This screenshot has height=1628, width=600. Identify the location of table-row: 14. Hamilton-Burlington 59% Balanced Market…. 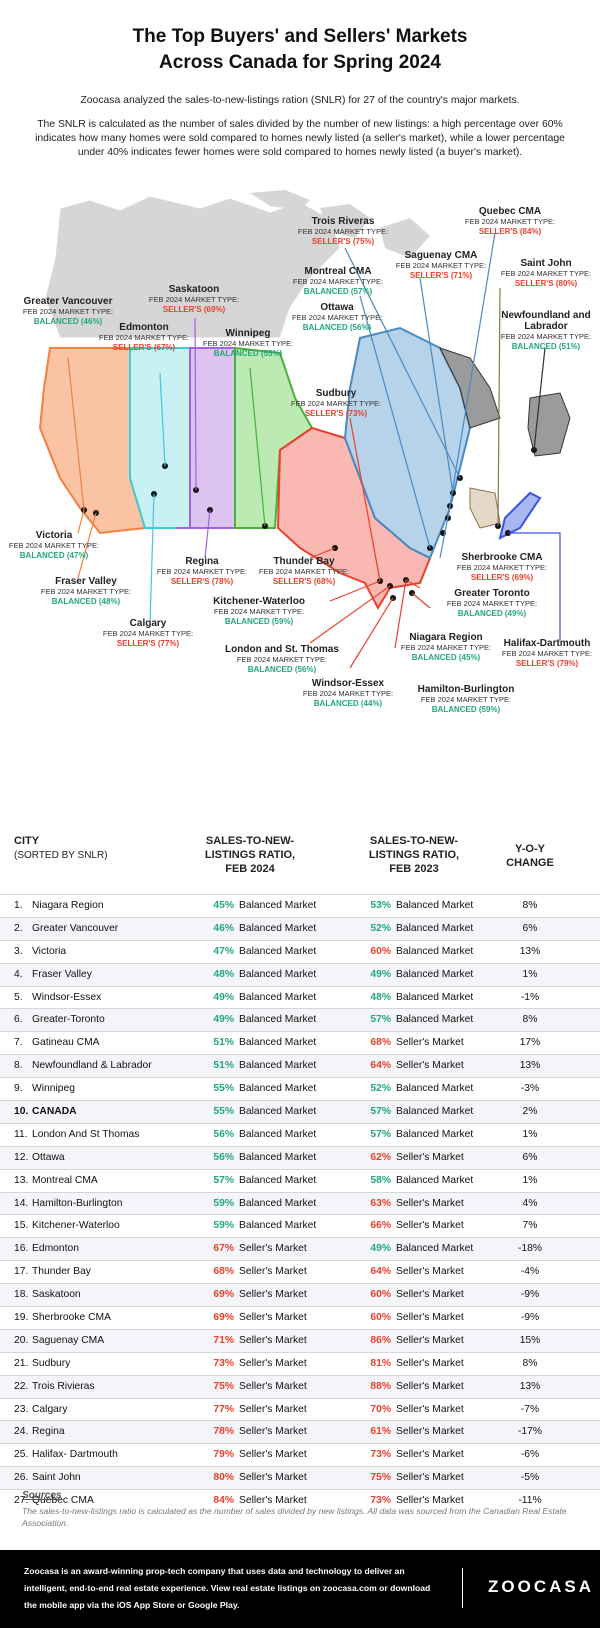
(300, 1203).